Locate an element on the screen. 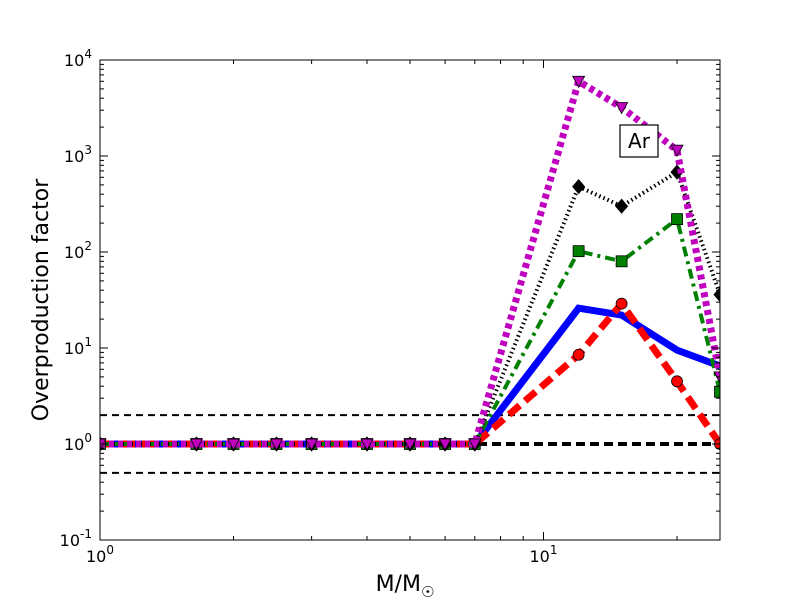 The width and height of the screenshot is (800, 600). annotation-label: Ar is located at coordinates (639, 141).